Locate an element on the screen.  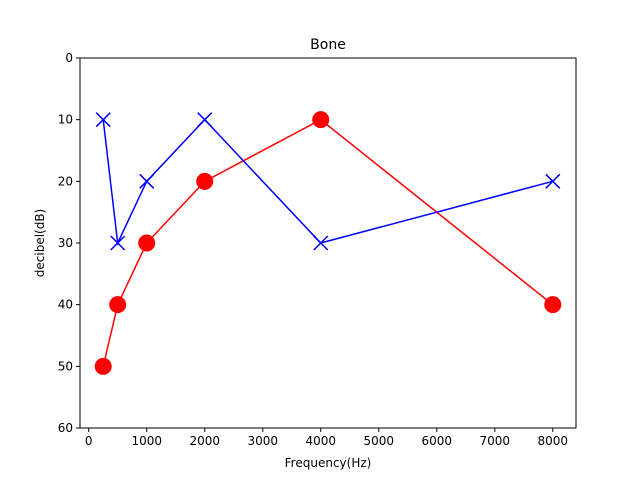
y-axis: 0 10 20 30 40 50 60 is located at coordinates (69, 243).